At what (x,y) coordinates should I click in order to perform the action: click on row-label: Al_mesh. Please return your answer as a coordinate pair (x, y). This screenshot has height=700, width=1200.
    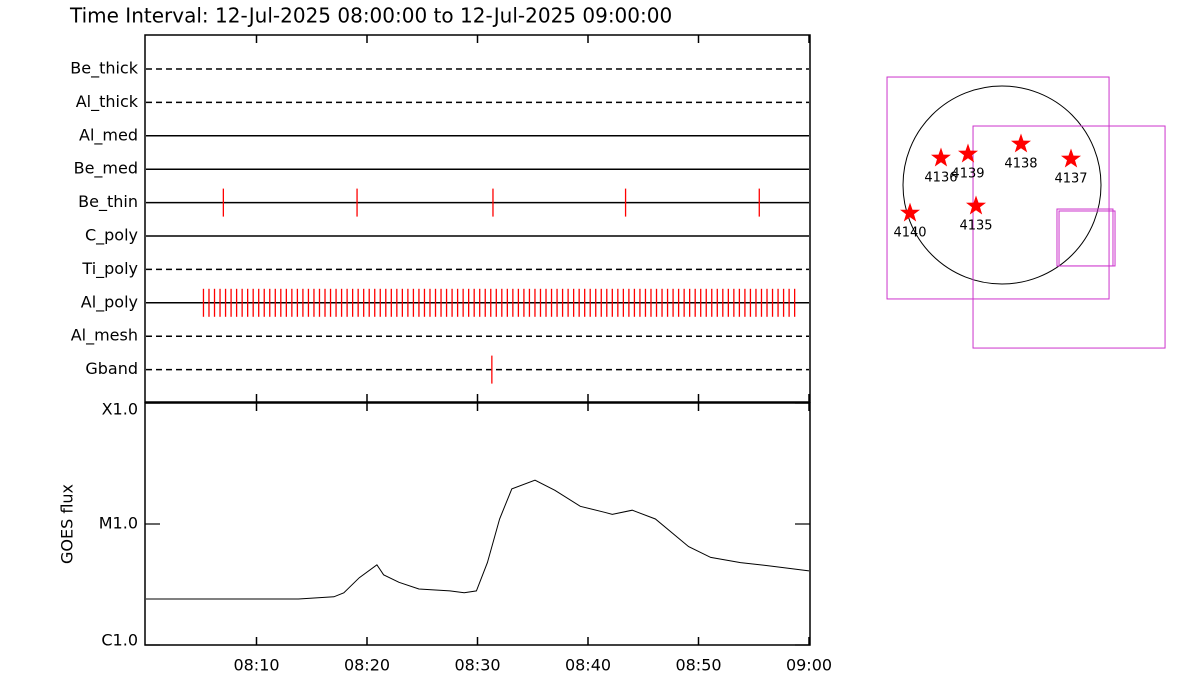
    Looking at the image, I should click on (104, 336).